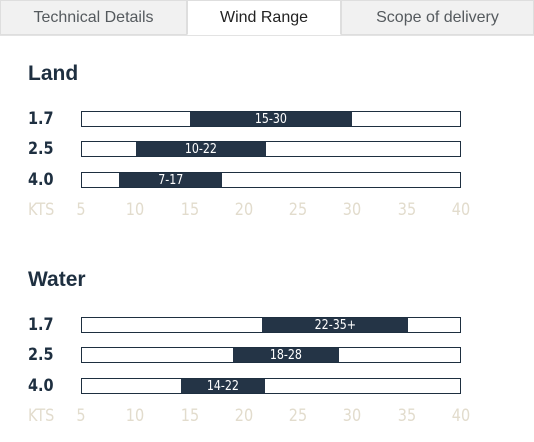 This screenshot has height=442, width=534. I want to click on wind-range-track: 15-30, so click(271, 119).